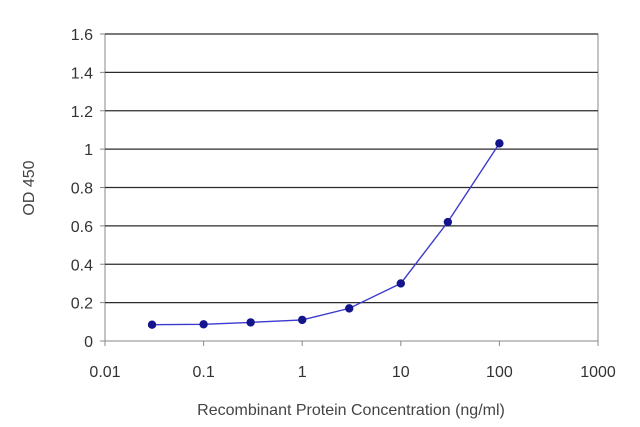  What do you see at coordinates (82, 73) in the screenshot?
I see `y-tick-label-7: 1.4` at bounding box center [82, 73].